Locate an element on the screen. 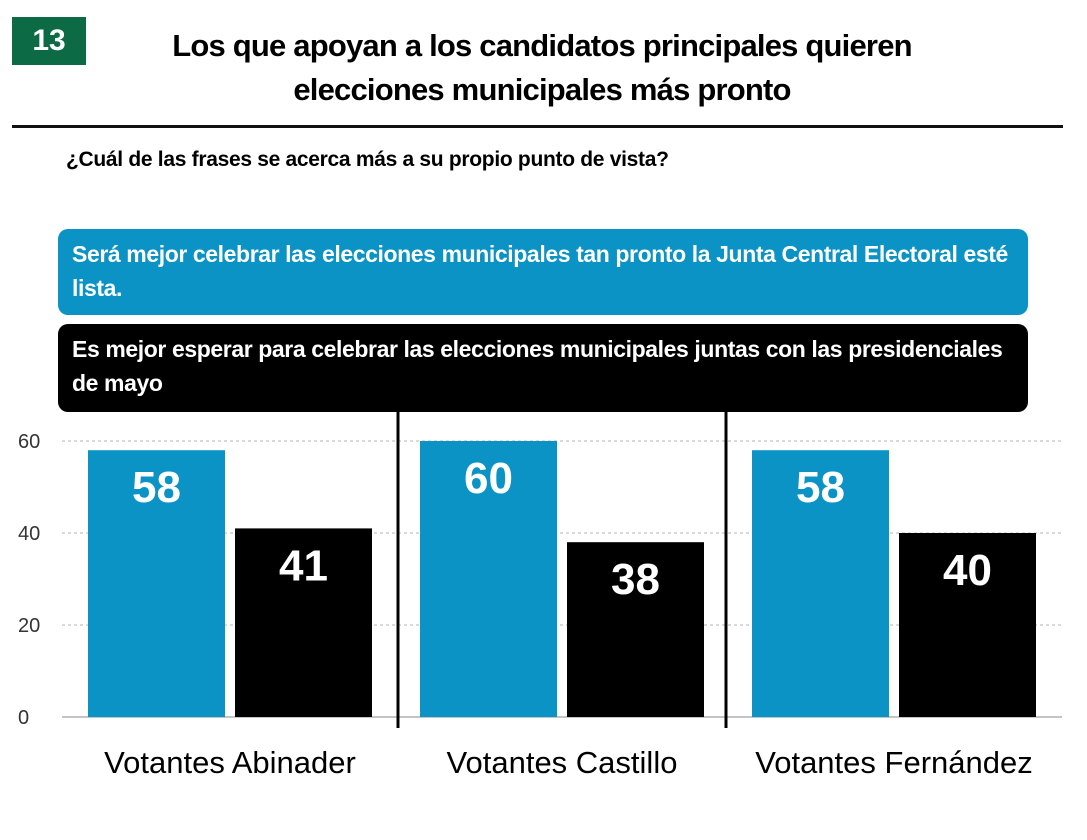 This screenshot has width=1087, height=840. y-tick-label: 40 is located at coordinates (29, 534).